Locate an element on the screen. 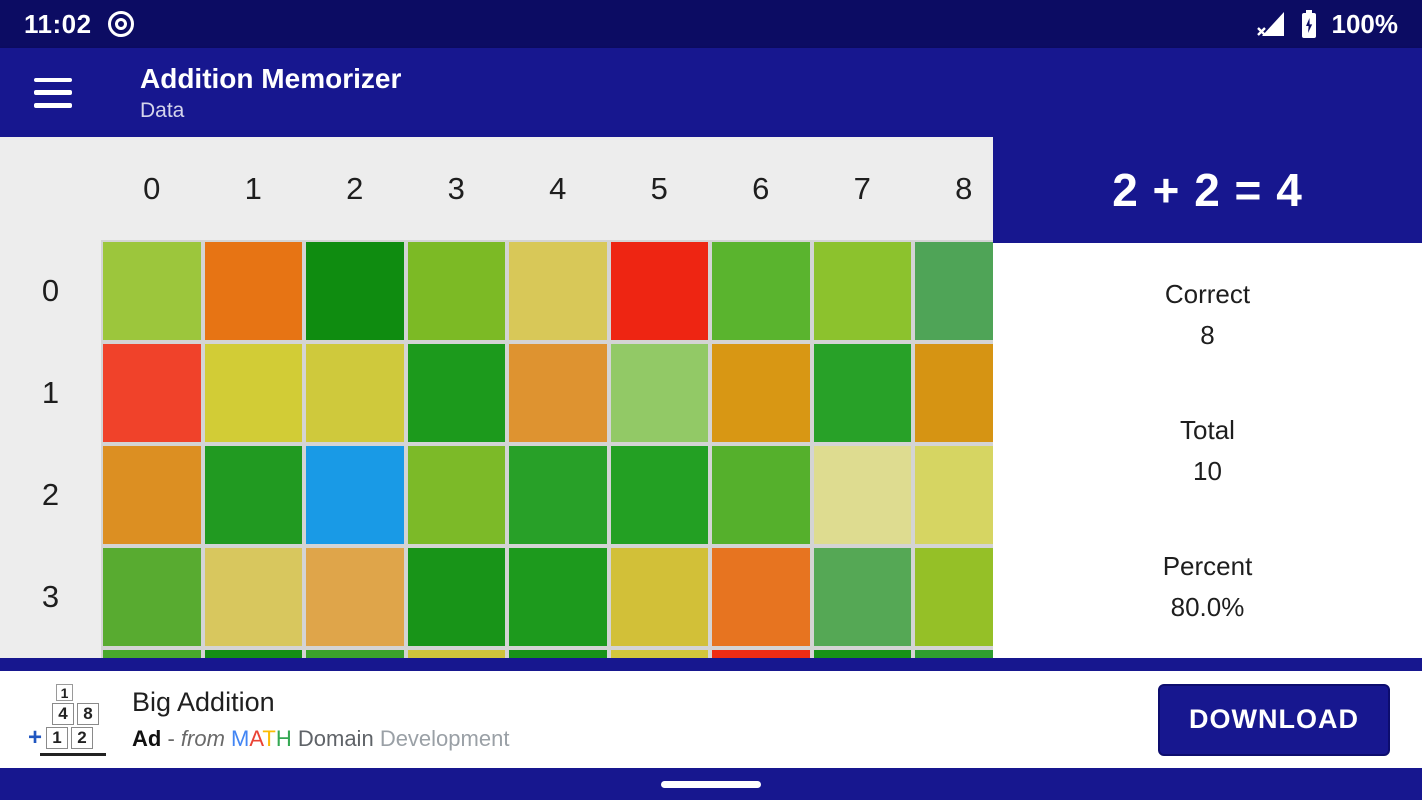  advertiser-brand-letter: T is located at coordinates (269, 738).